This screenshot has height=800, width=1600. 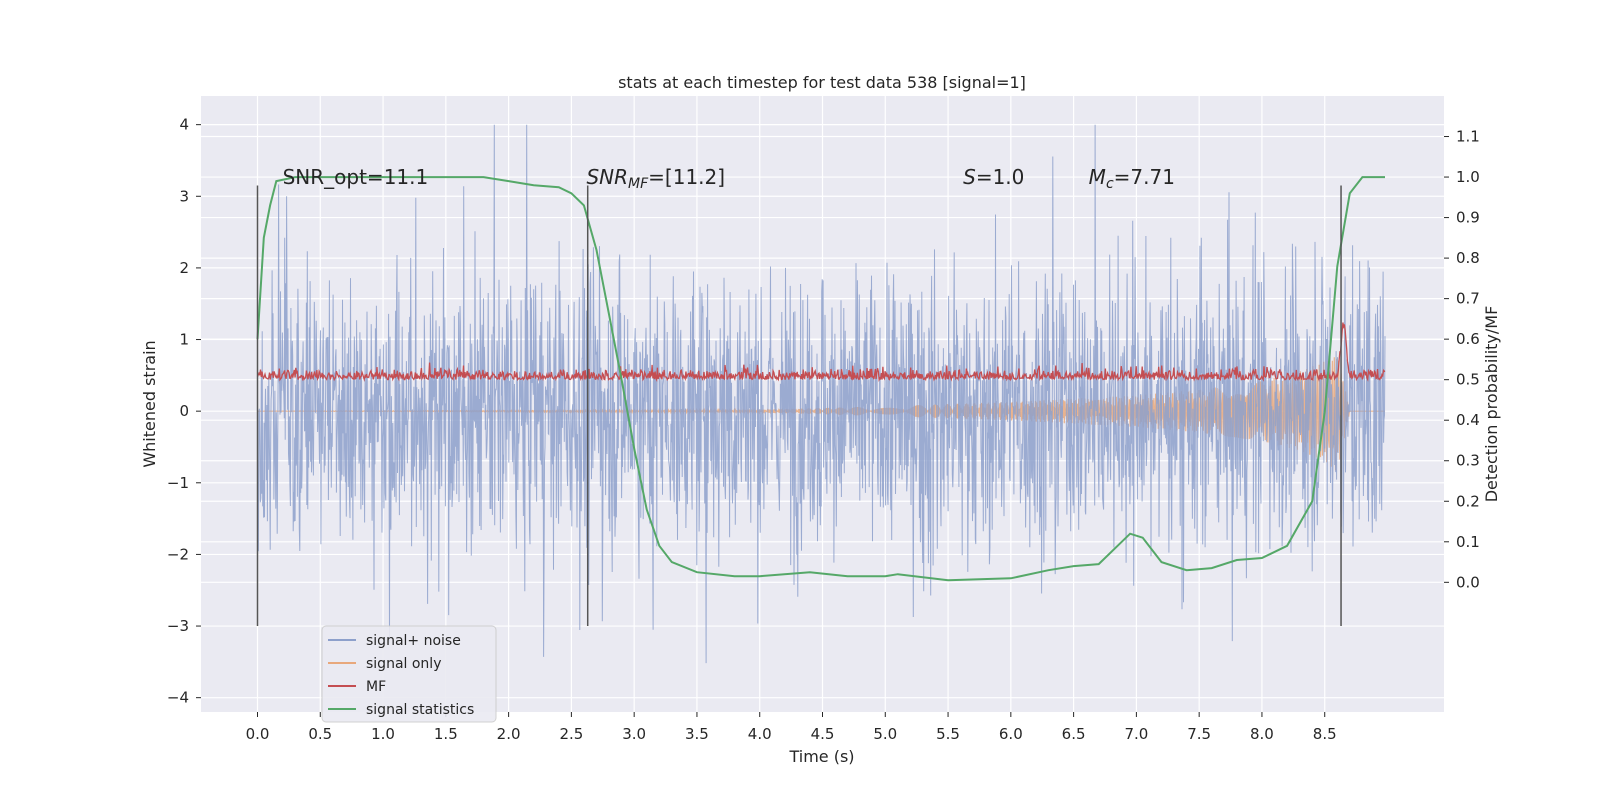 What do you see at coordinates (1468, 299) in the screenshot?
I see `y-right-tick-label: 0.7` at bounding box center [1468, 299].